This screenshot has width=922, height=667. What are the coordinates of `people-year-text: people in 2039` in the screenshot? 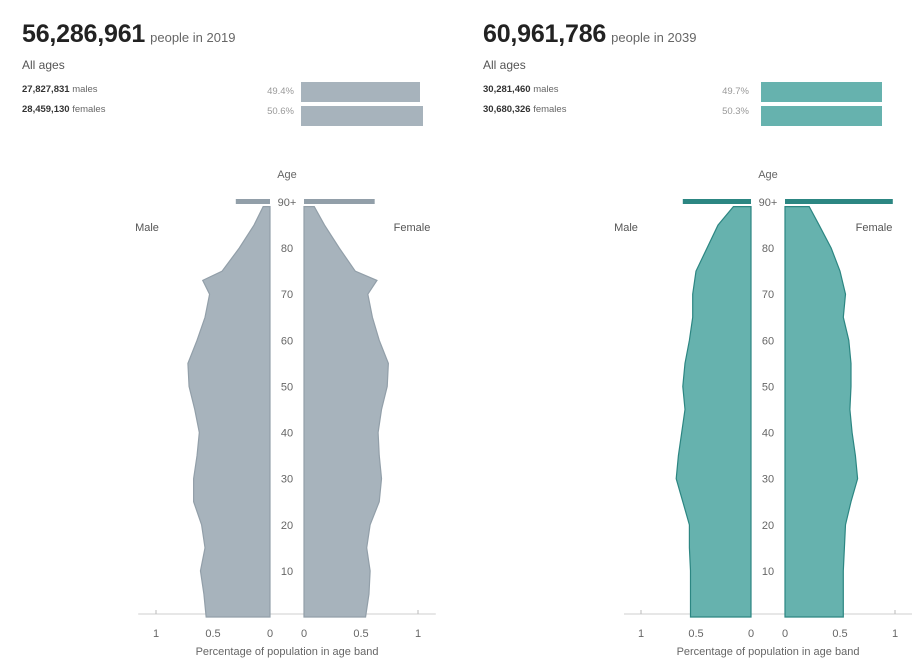 It's located at (654, 37).